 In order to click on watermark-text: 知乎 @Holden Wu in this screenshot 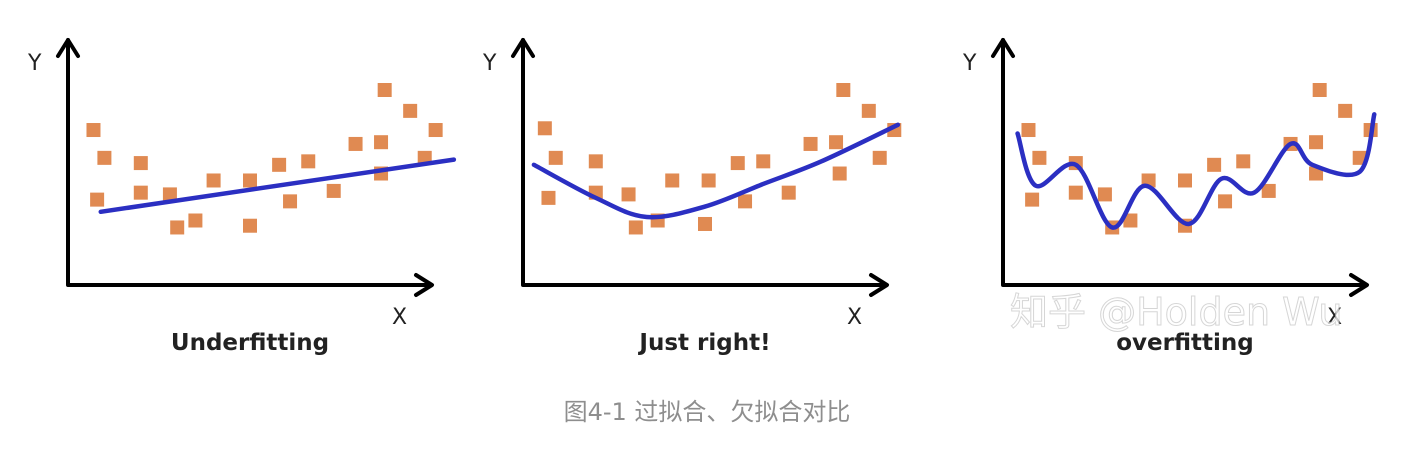, I will do `click(1176, 312)`.